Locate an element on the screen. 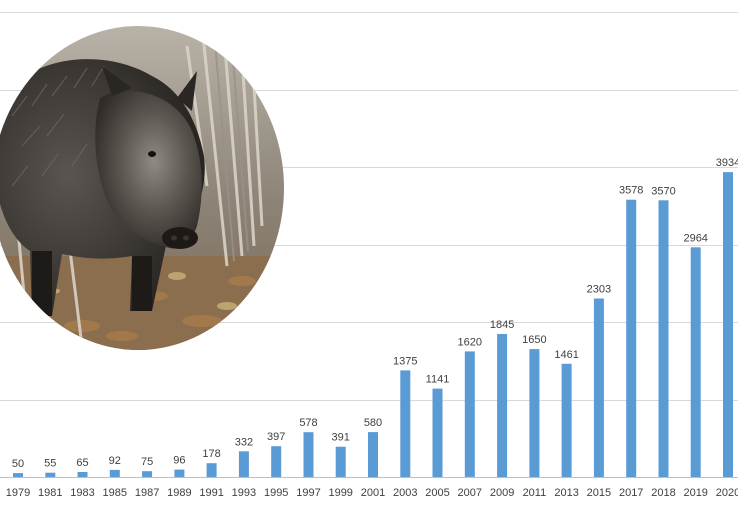 The width and height of the screenshot is (738, 507). value-label-1991: 178 is located at coordinates (211, 454).